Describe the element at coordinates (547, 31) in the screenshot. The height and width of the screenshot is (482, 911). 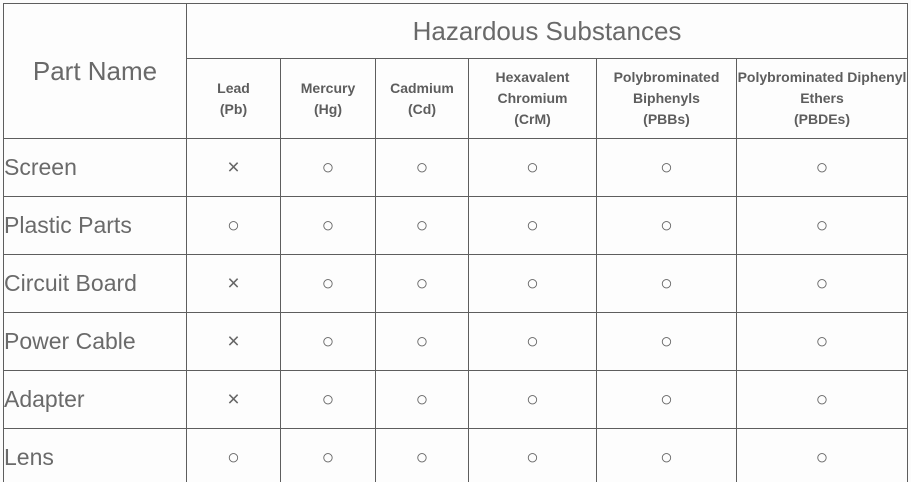
I see `hazardous-substances-header: Hazardous Substances` at that location.